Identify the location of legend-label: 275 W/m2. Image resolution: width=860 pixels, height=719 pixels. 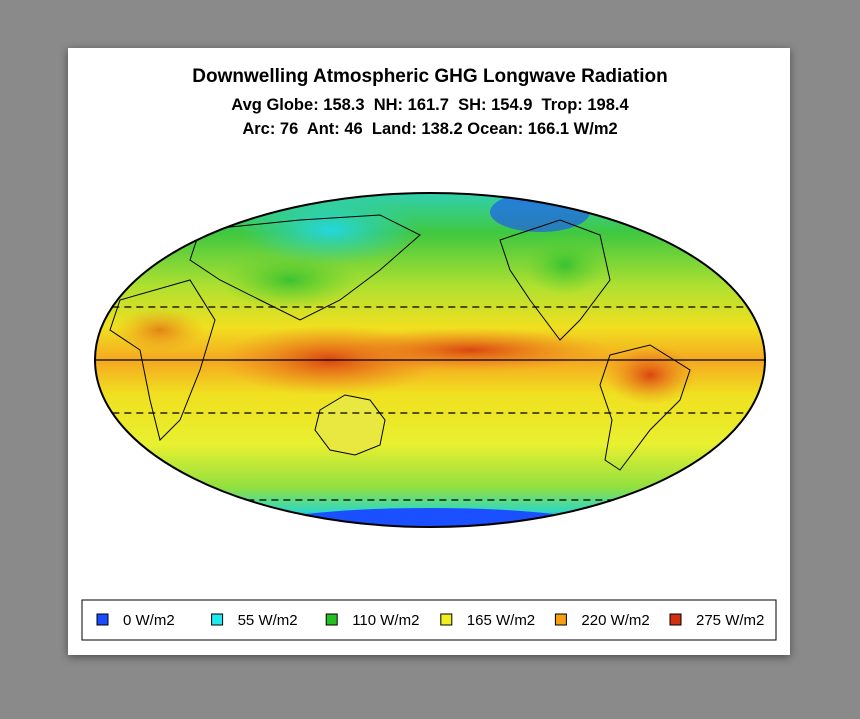
(730, 620).